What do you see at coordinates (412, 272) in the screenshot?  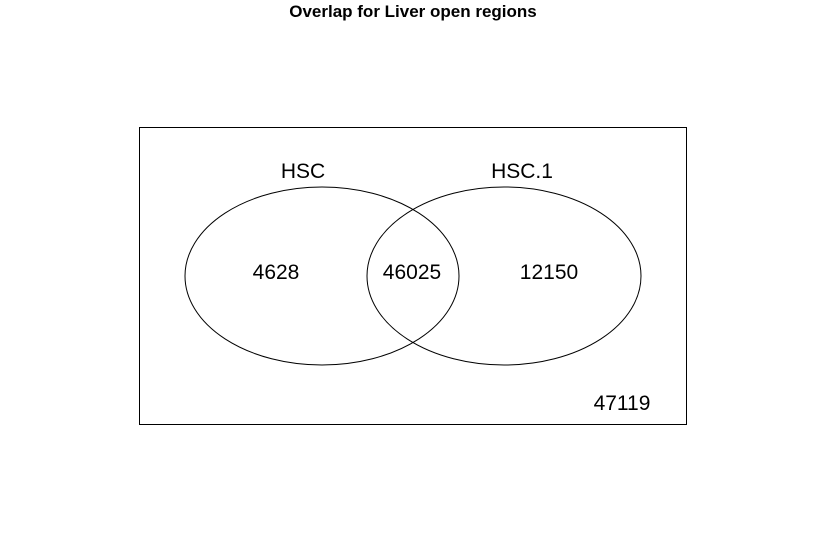 I see `count-intersection: 46025` at bounding box center [412, 272].